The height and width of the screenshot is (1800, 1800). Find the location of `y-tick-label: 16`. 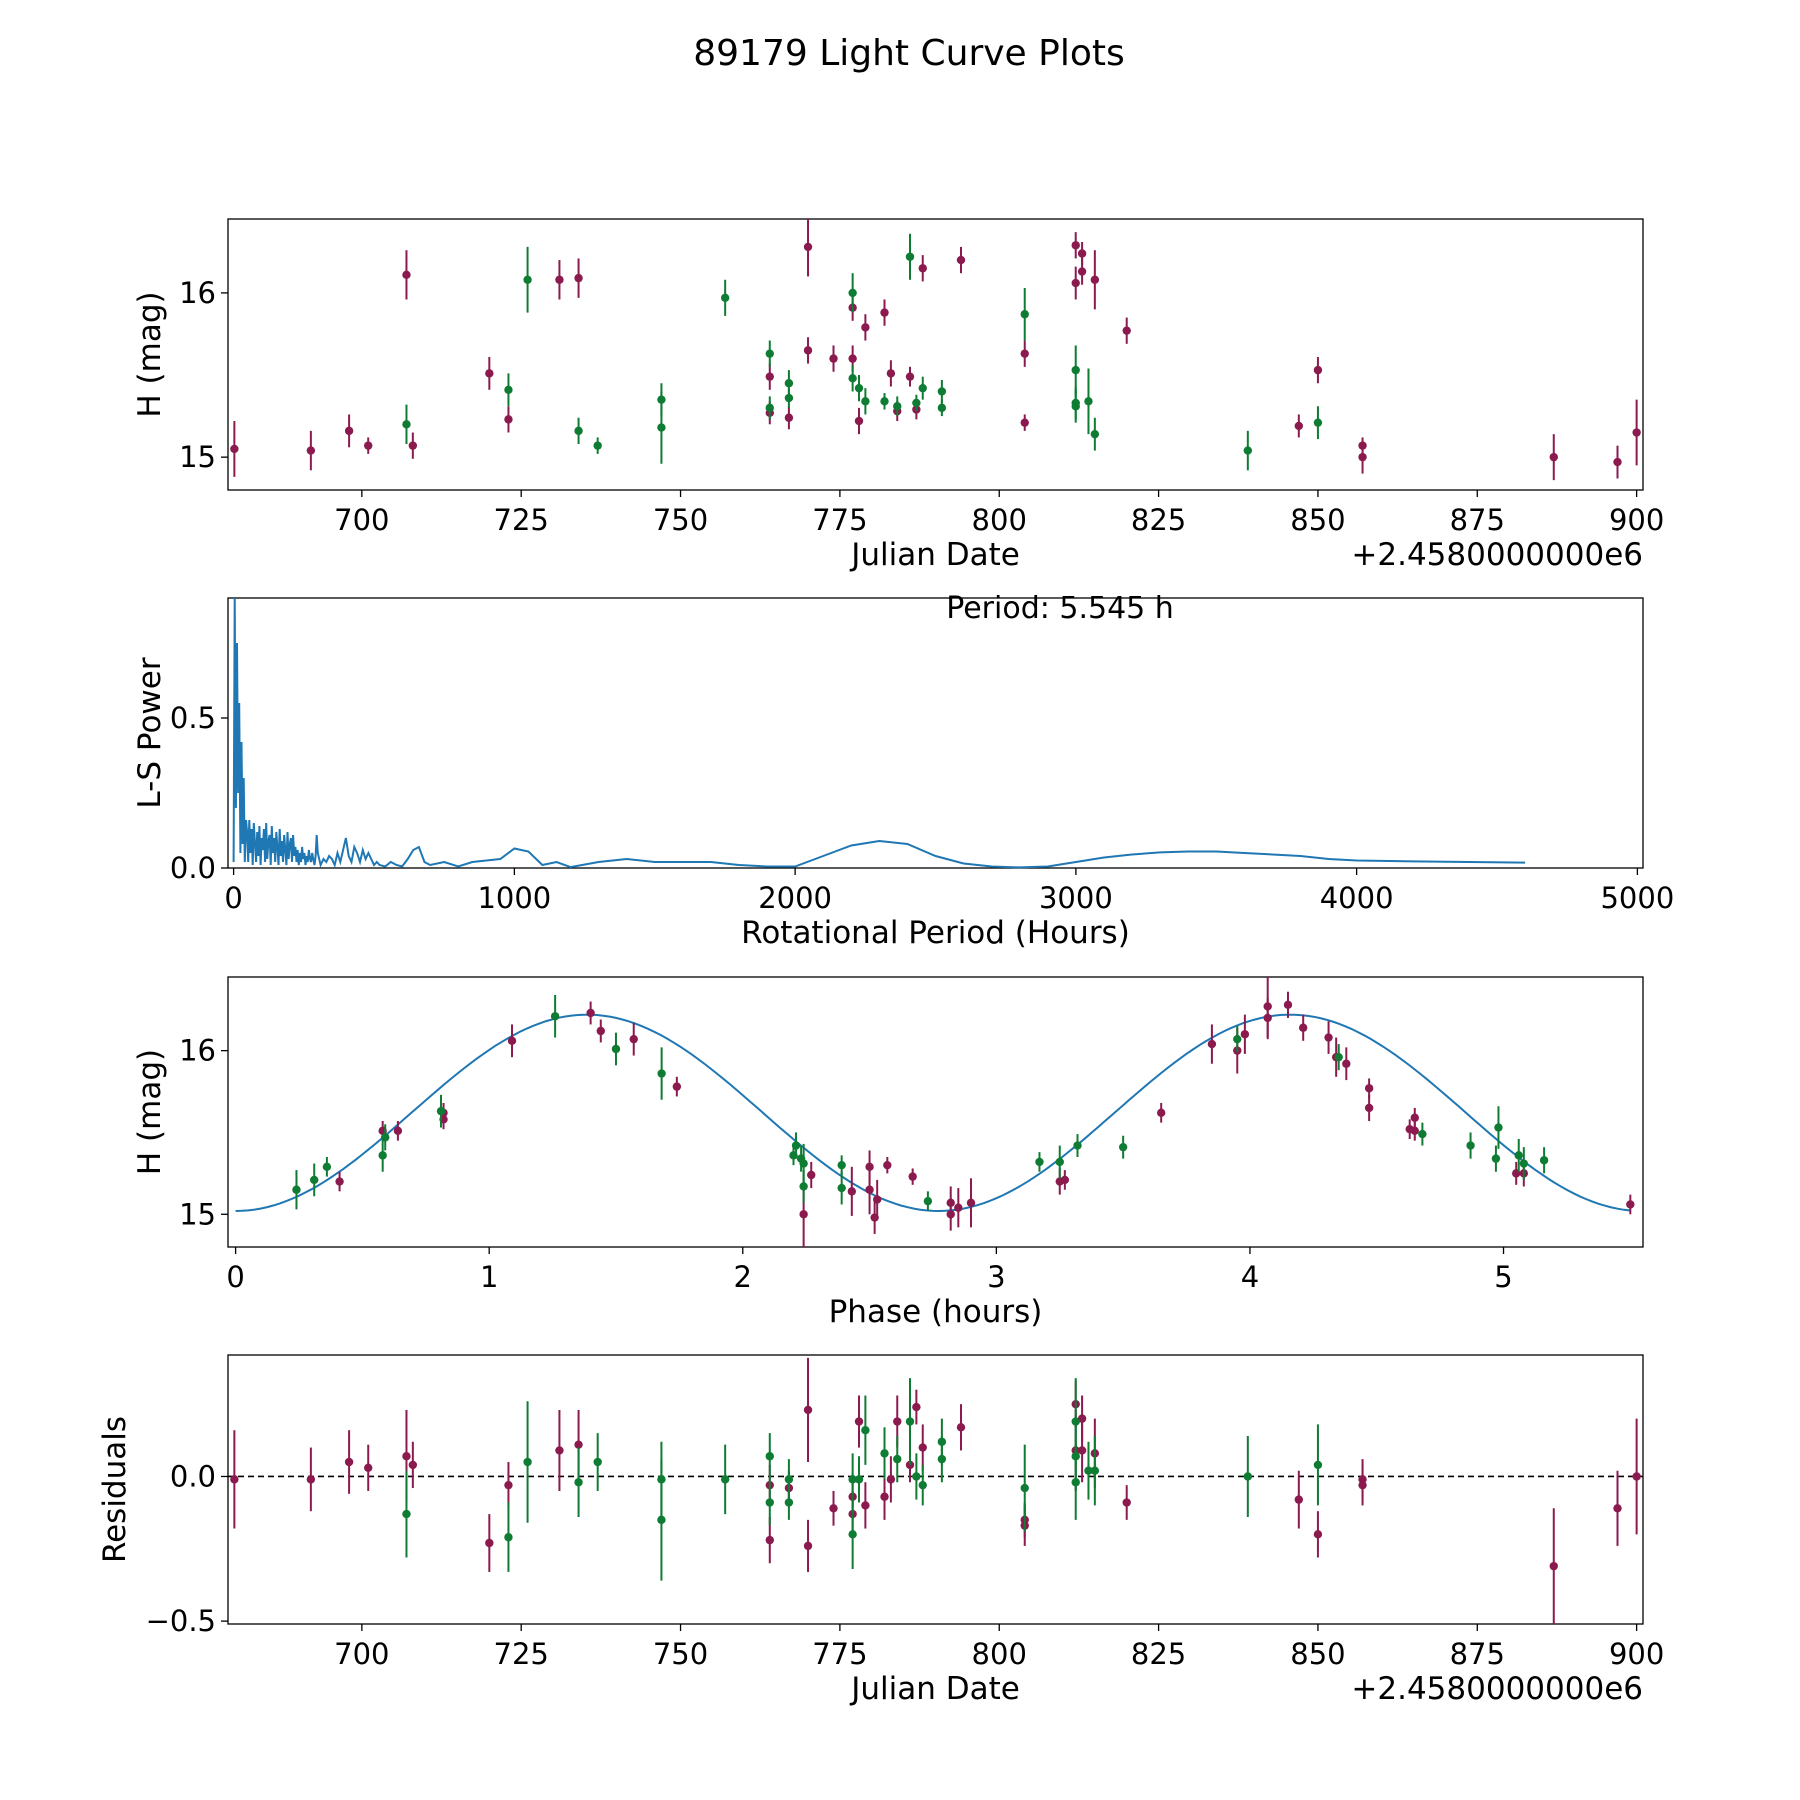

y-tick-label: 16 is located at coordinates (197, 293).